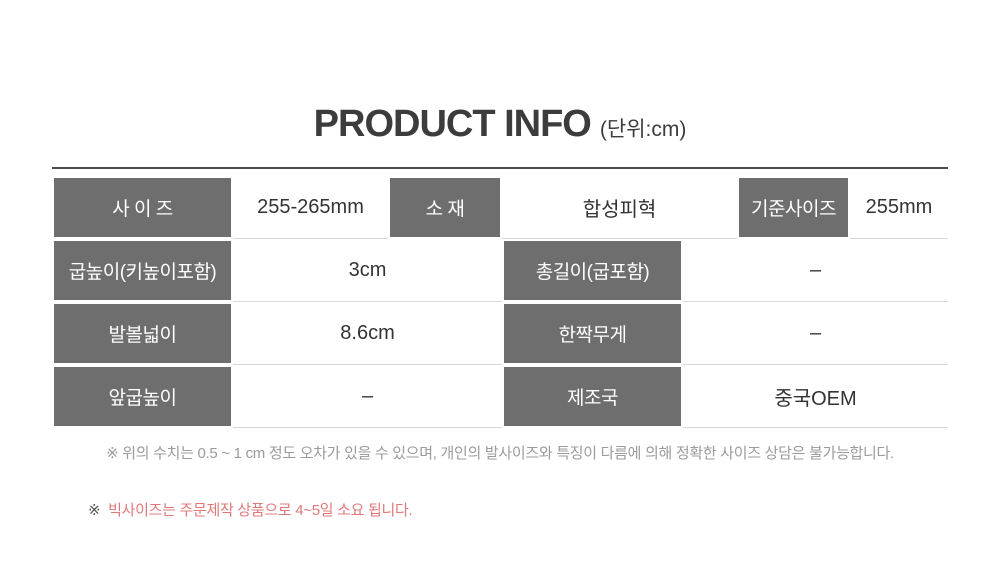 Image resolution: width=1000 pixels, height=582 pixels. I want to click on table-row: 발볼넓이 8.6cm 한짝무게 –, so click(500, 333).